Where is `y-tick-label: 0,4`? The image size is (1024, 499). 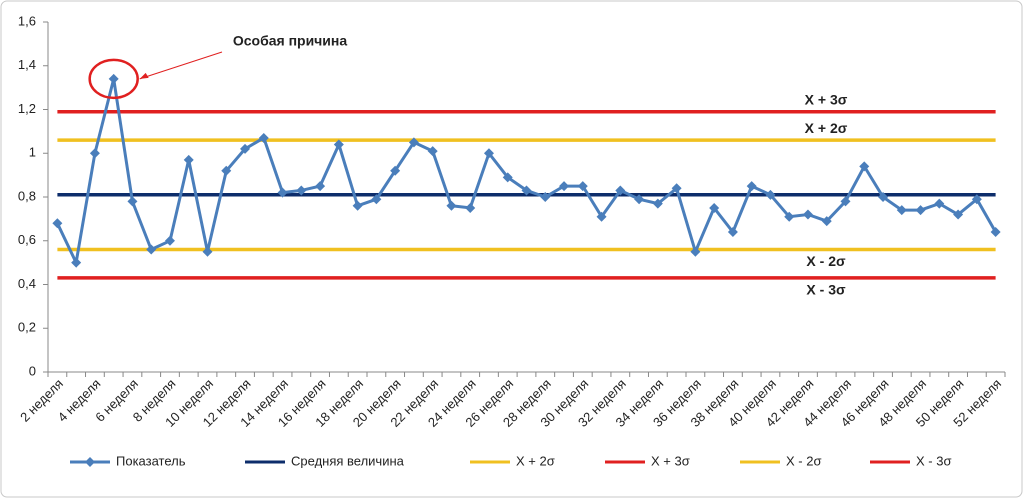 y-tick-label: 0,4 is located at coordinates (27, 283).